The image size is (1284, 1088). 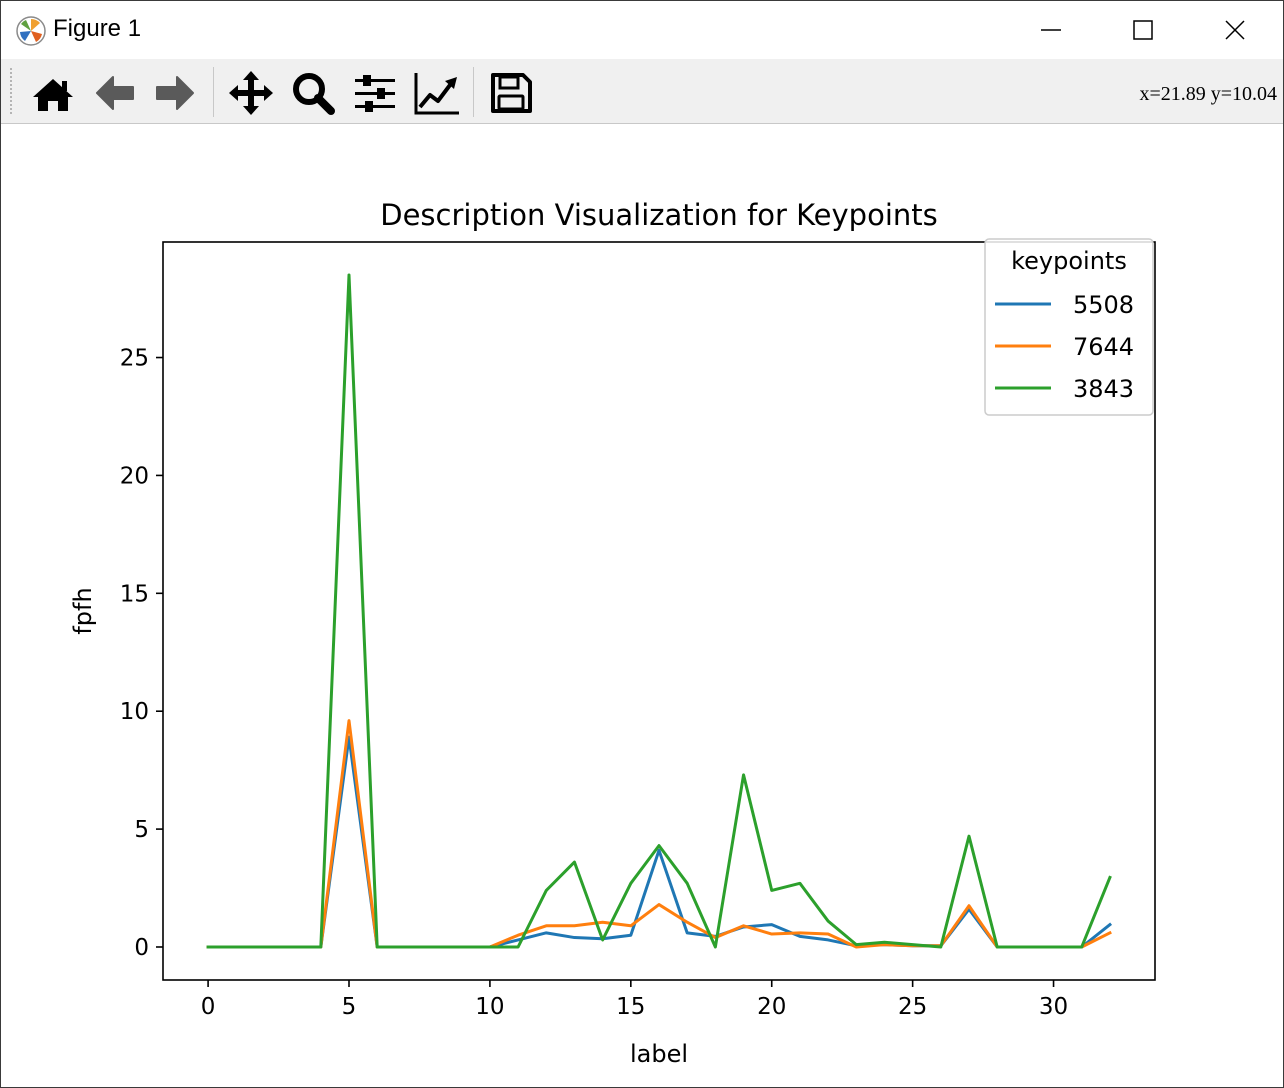 I want to click on line-chart-icon, so click(x=436, y=94).